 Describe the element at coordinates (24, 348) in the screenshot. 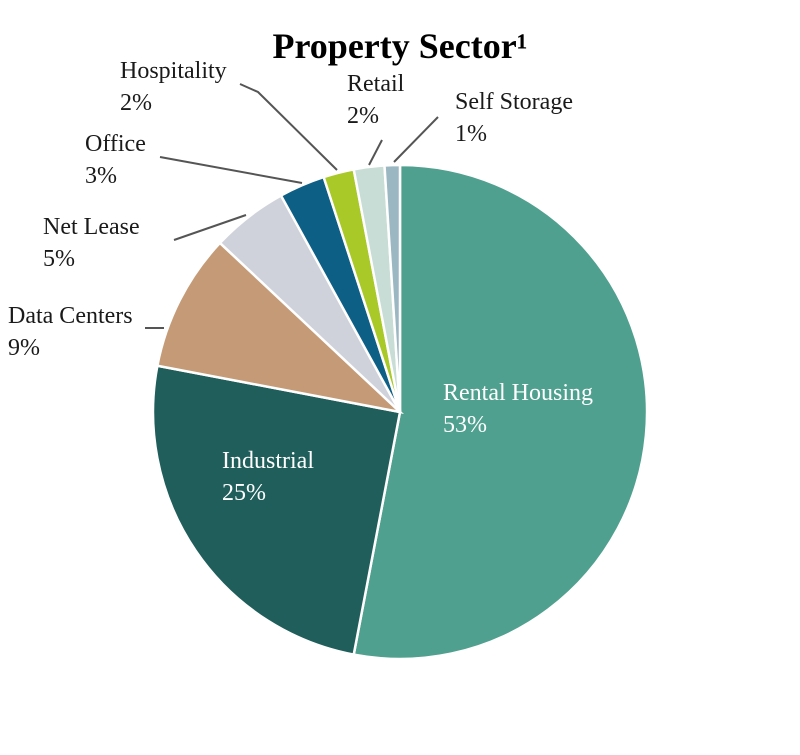

I see `slice-value-data-centers: 9%` at that location.